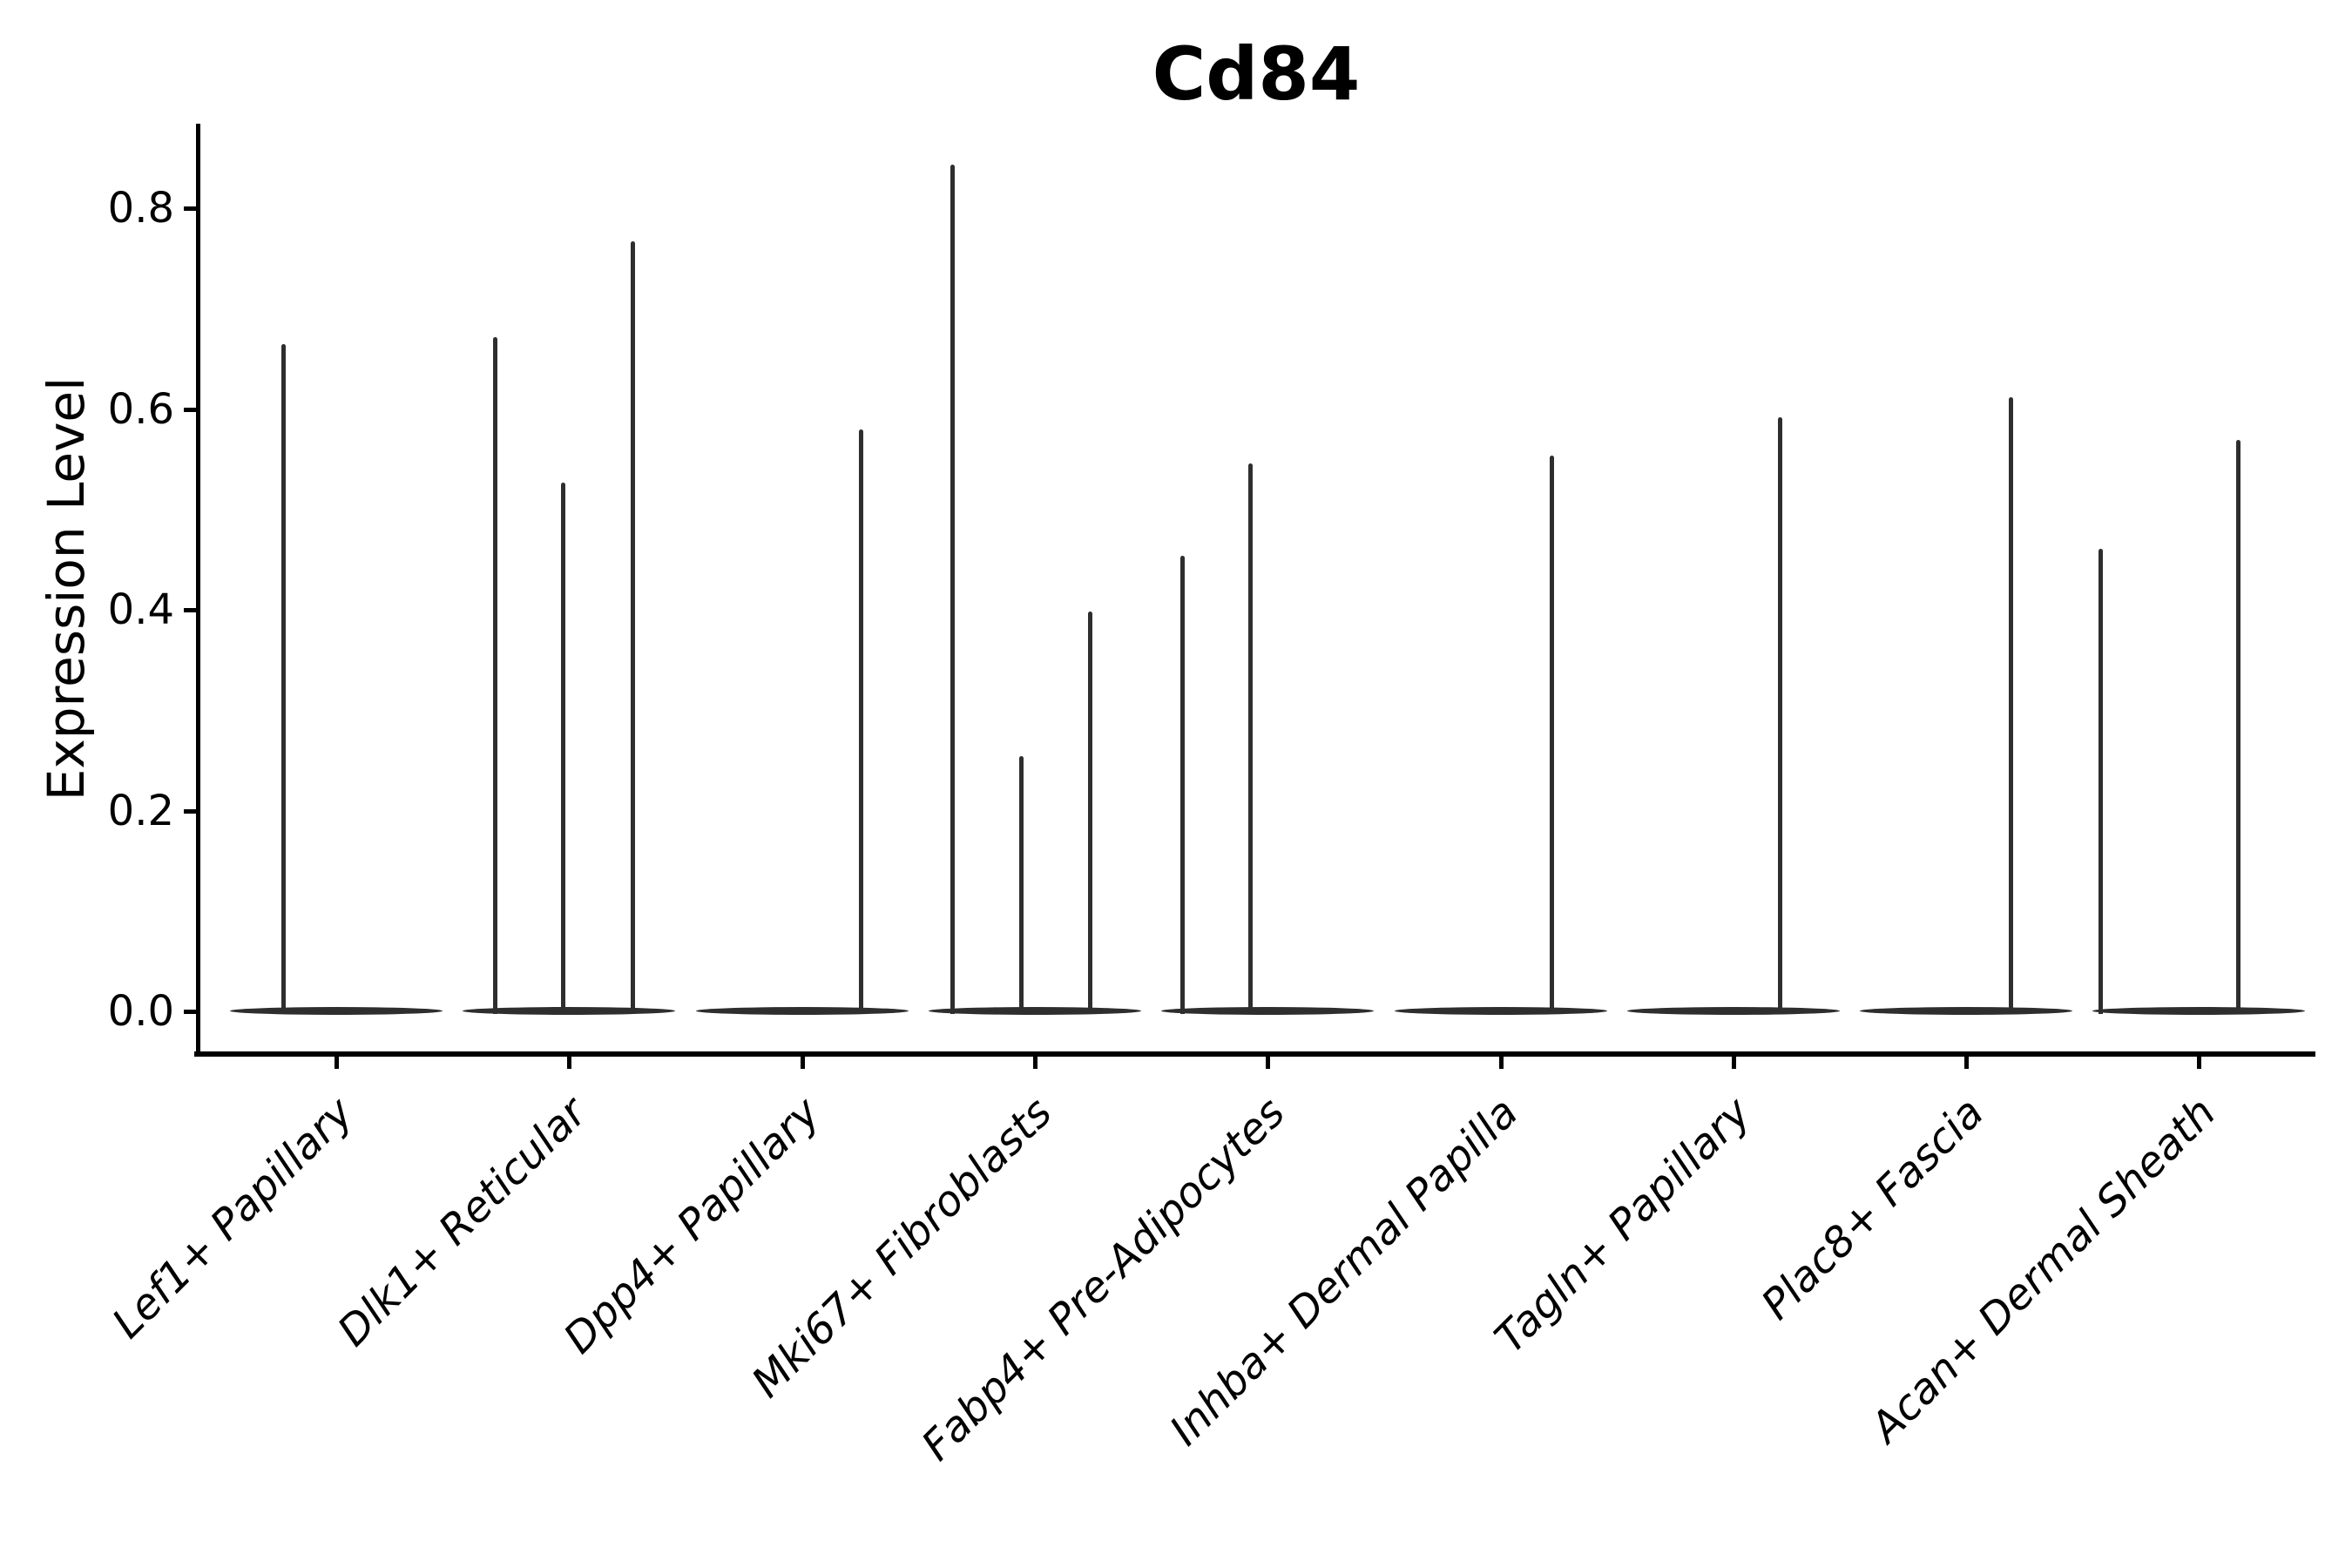  Describe the element at coordinates (1254, 1054) in the screenshot. I see `x-axis-spine` at that location.